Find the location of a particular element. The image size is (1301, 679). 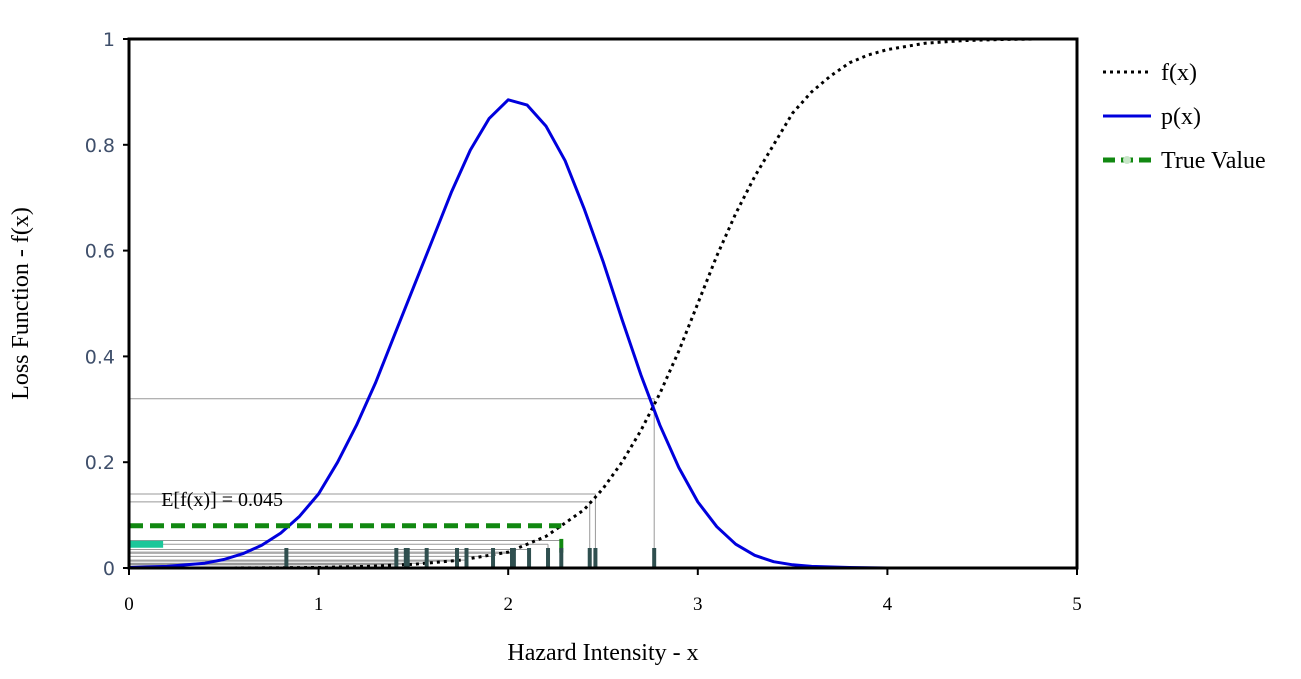

y-tick-label: 0.6 is located at coordinates (100, 252).